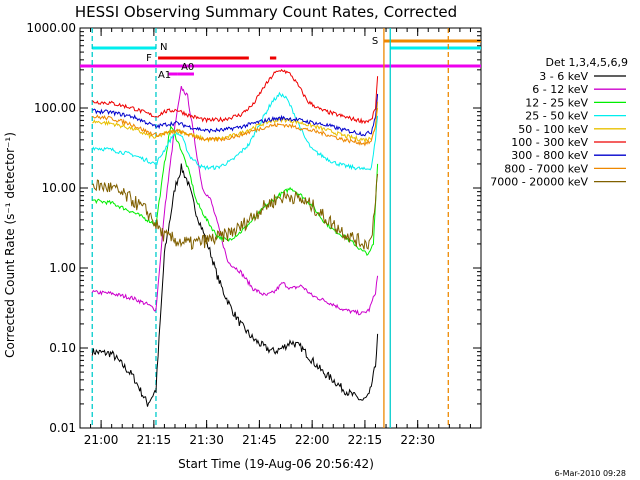 This screenshot has height=480, width=640. I want to click on legend-entry-4: 50 - 100 keV, so click(553, 129).